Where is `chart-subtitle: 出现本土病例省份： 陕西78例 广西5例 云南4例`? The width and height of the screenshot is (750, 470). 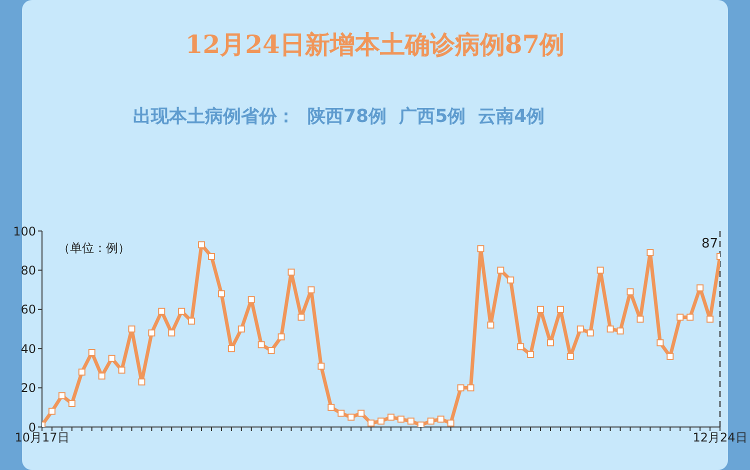
chart-subtitle: 出现本土病例省份： 陕西78例 广西5例 云南4例 is located at coordinates (339, 116).